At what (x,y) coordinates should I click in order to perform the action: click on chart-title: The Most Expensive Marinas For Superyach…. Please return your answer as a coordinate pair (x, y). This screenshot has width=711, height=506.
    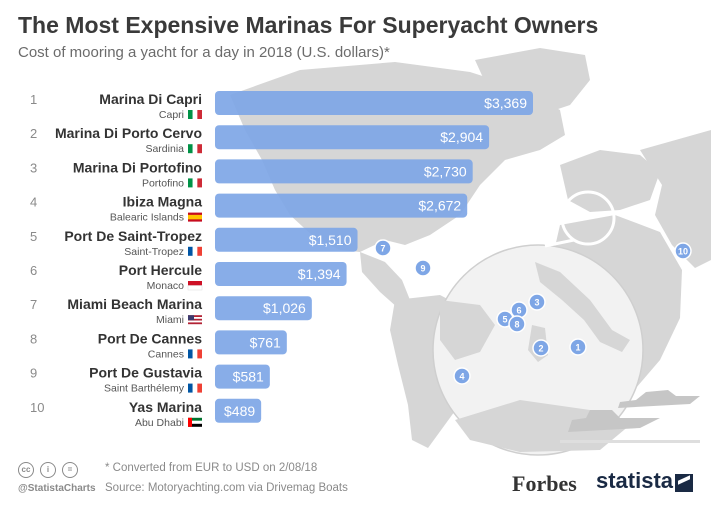
    Looking at the image, I should click on (308, 25).